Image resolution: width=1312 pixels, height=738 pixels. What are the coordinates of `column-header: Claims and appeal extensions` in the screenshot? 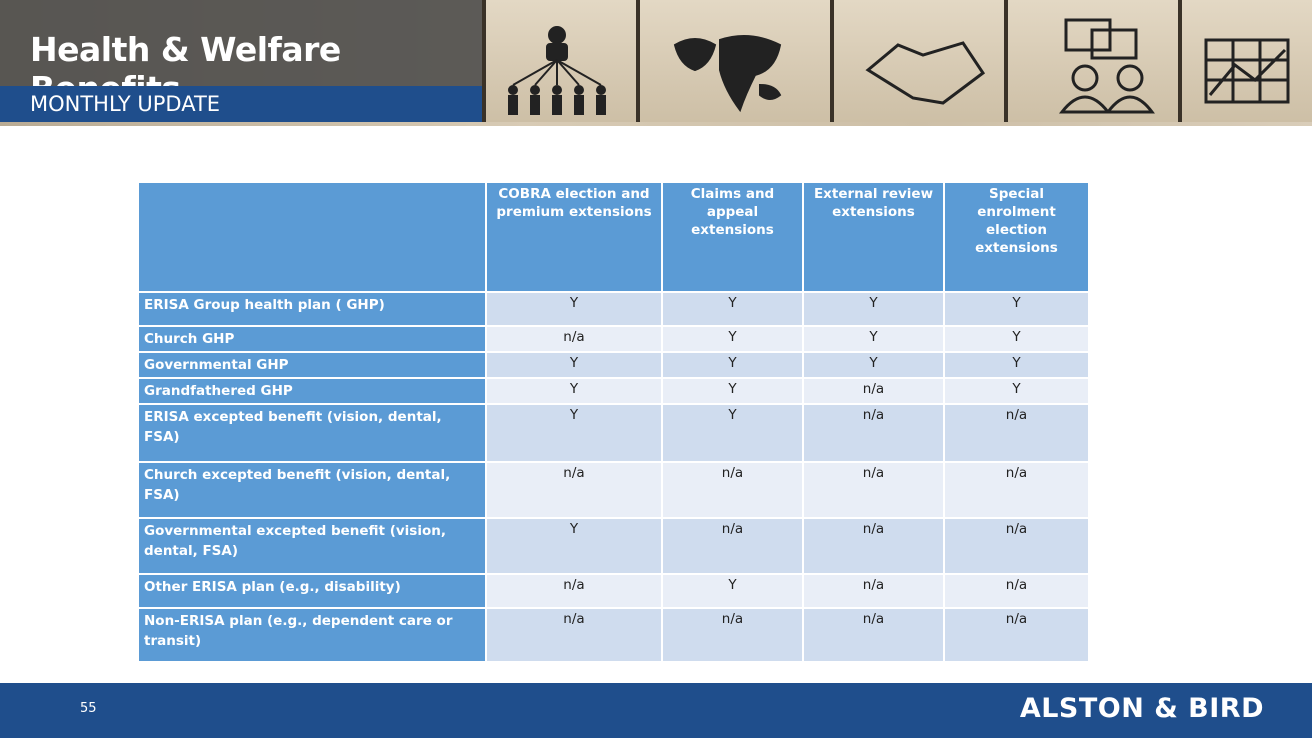 It's located at (732, 237).